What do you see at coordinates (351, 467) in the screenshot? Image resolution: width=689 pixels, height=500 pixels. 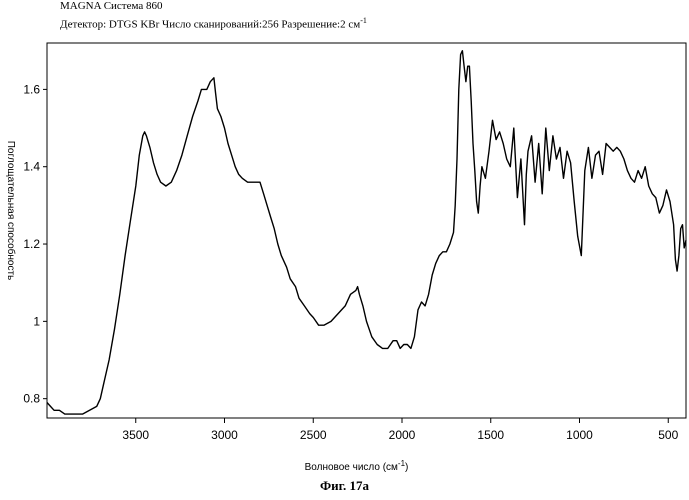 I see `x-axis-label-text: Волновое число (см` at bounding box center [351, 467].